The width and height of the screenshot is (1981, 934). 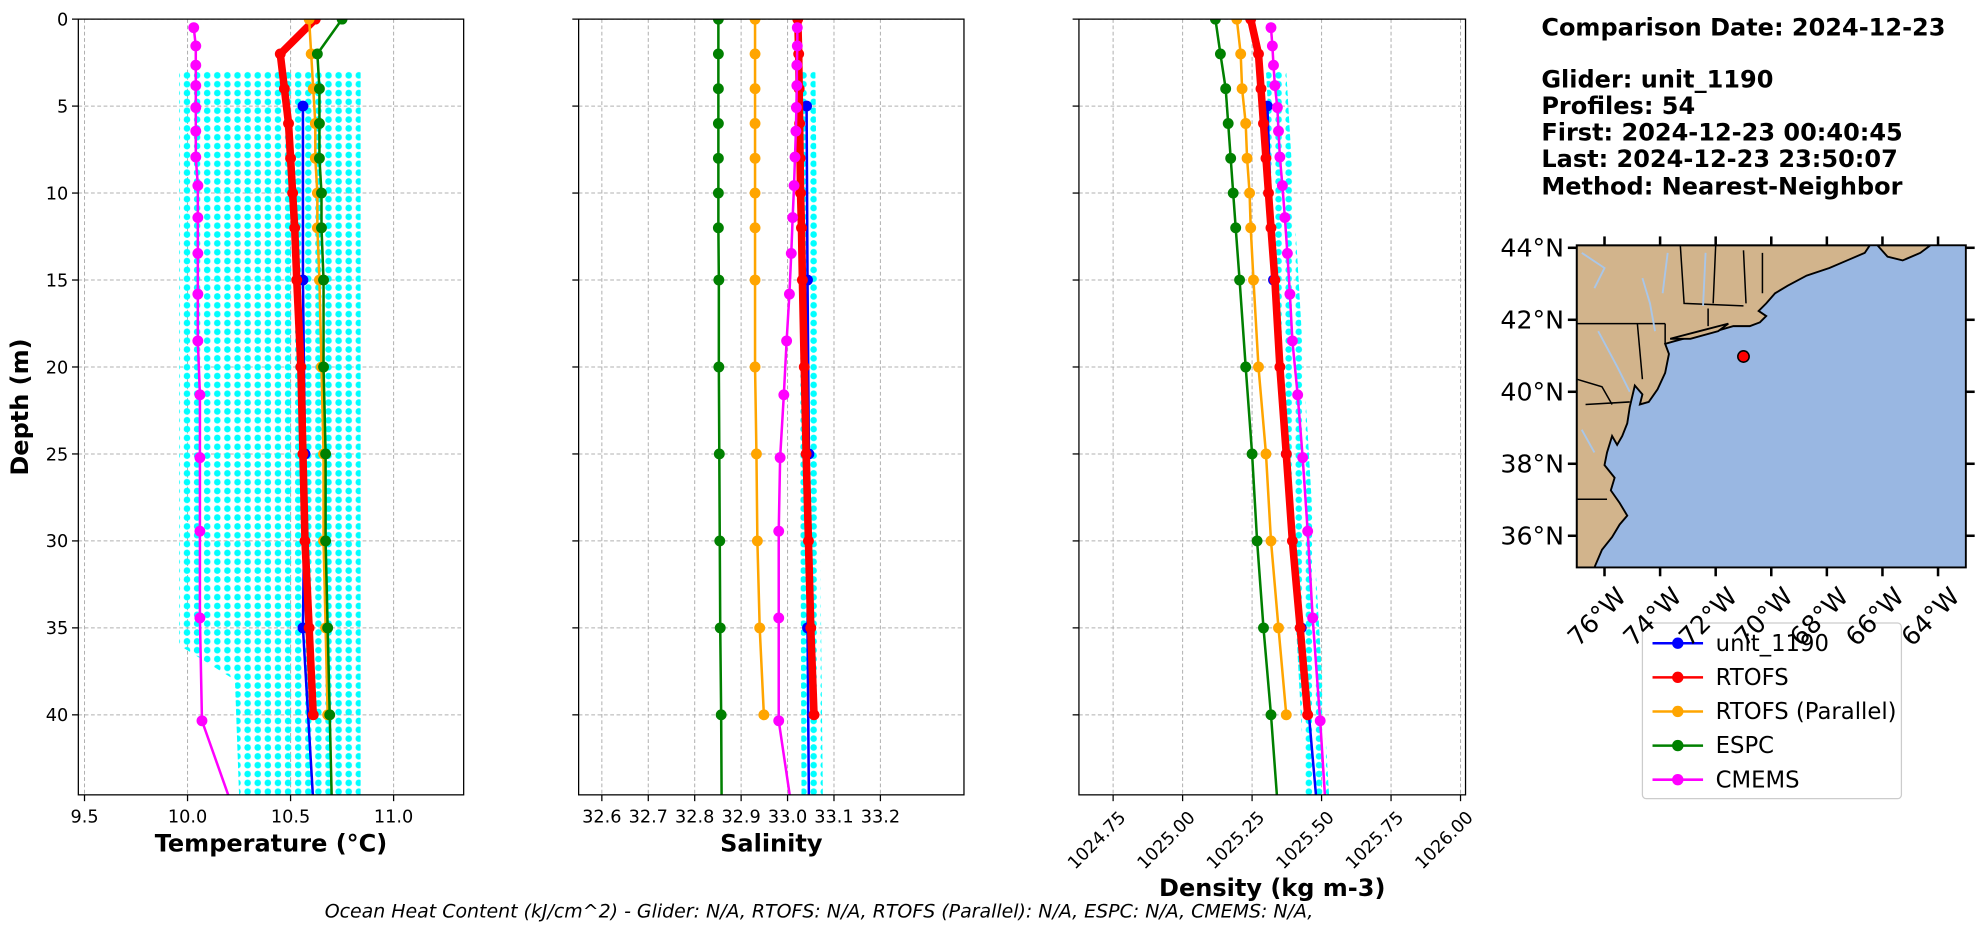 I want to click on y-tick-label: 30, so click(x=57, y=542).